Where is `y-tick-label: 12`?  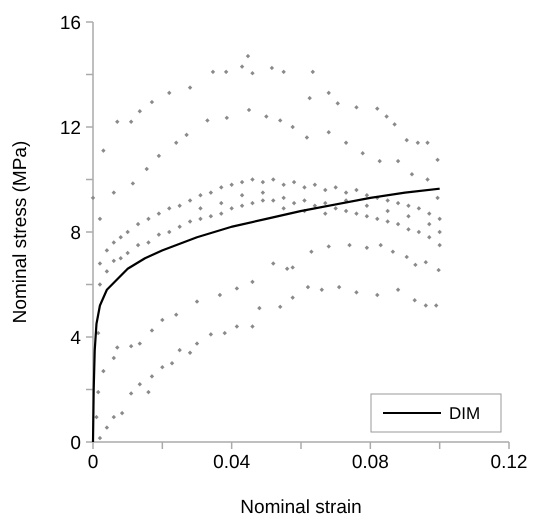
y-tick-label: 12 is located at coordinates (70, 128).